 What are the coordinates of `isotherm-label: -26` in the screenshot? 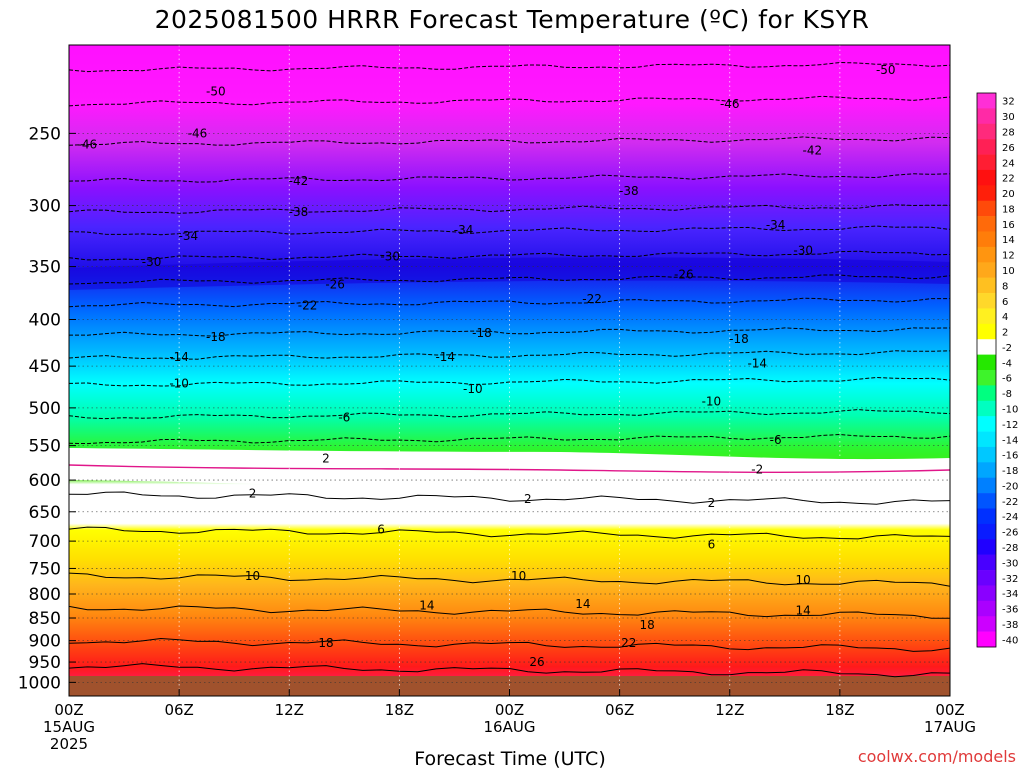 It's located at (335, 284).